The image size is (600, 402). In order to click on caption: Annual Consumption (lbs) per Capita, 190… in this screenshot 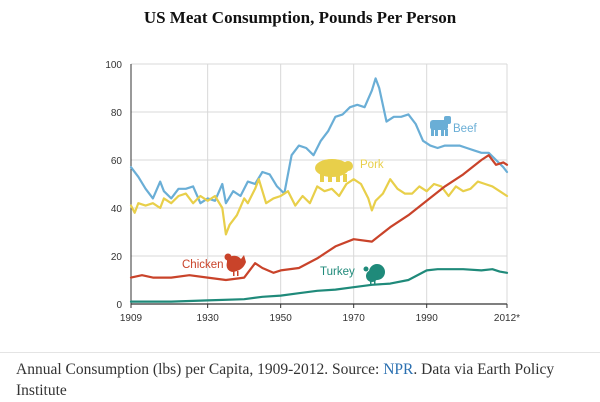, I will do `click(301, 380)`.